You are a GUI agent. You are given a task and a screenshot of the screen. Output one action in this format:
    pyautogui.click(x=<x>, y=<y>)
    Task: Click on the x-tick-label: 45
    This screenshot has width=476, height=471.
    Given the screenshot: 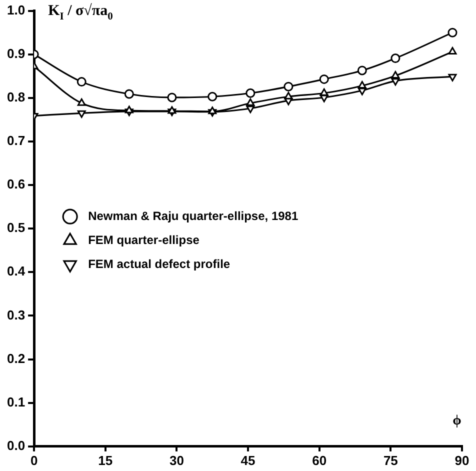 What is the action you would take?
    pyautogui.click(x=248, y=460)
    